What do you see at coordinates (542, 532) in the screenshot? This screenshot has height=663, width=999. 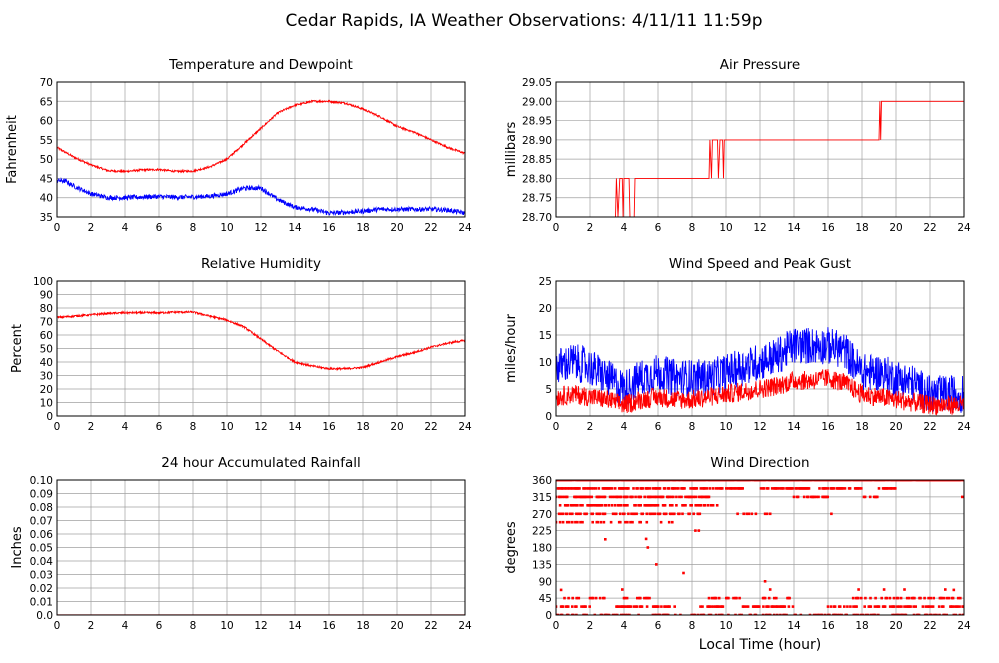 I see `y-tick-label: 225` at bounding box center [542, 532].